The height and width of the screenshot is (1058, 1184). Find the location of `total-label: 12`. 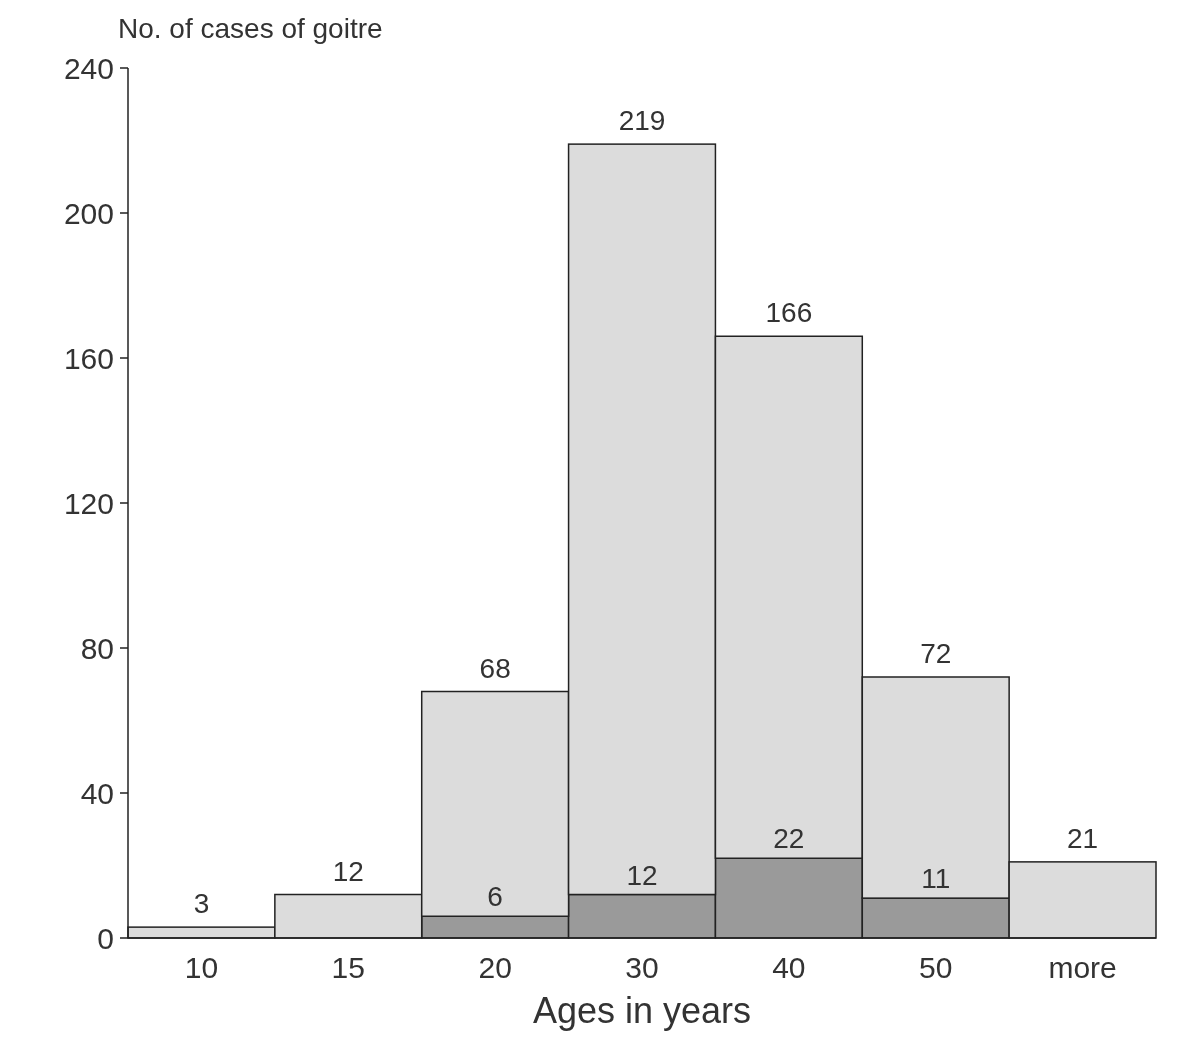

total-label: 12 is located at coordinates (348, 871).